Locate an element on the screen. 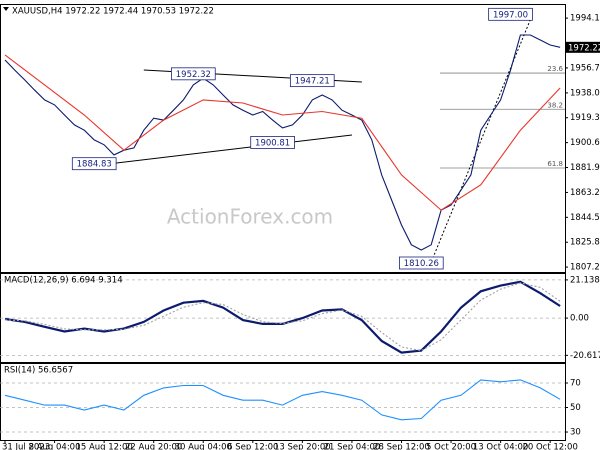 Image resolution: width=600 pixels, height=450 pixels. y-tick-label: 1938.00 is located at coordinates (585, 93).